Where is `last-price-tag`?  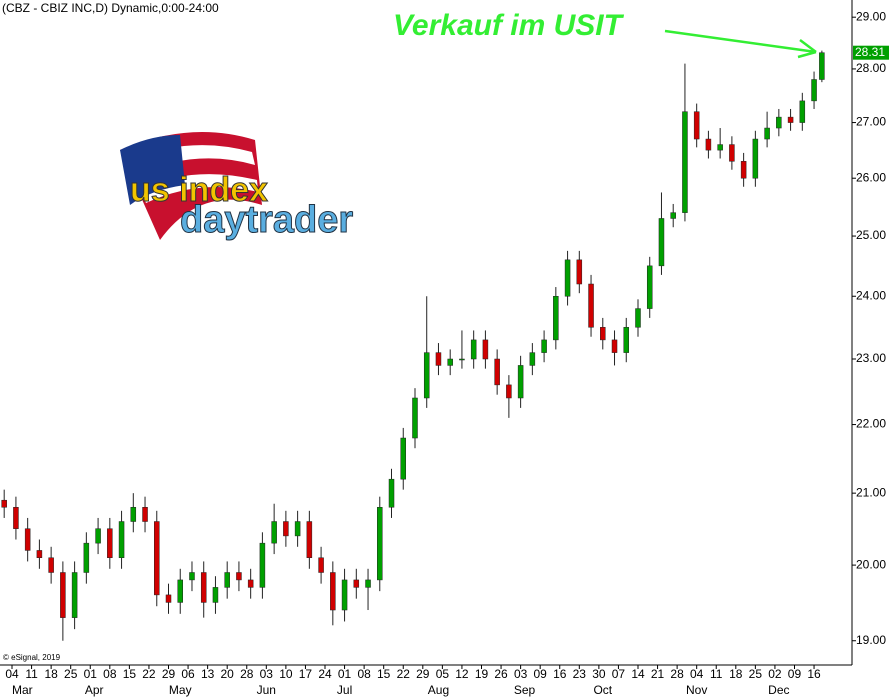 last-price-tag is located at coordinates (871, 52).